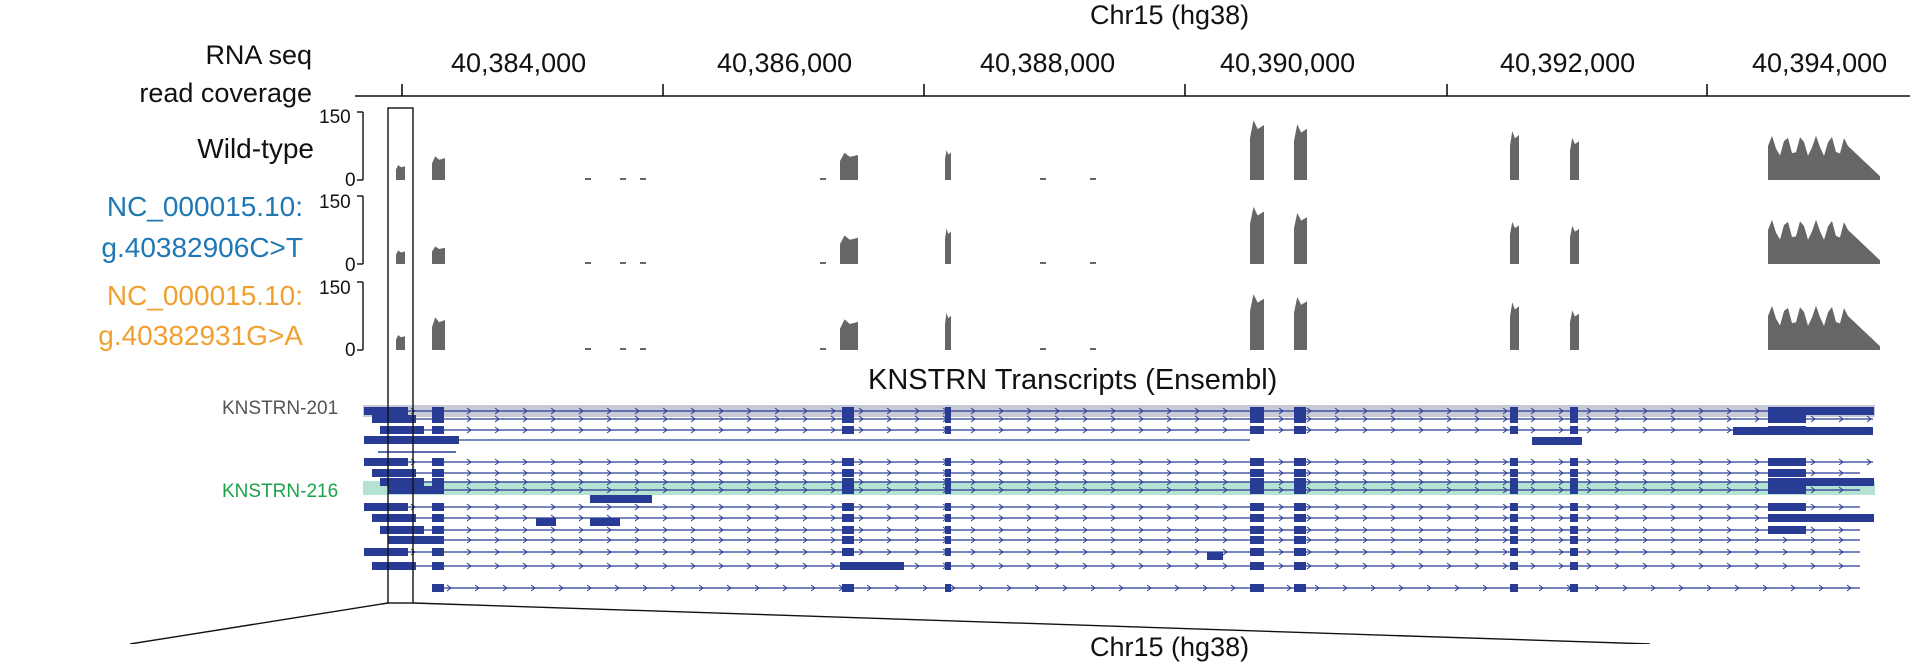 The image size is (1920, 663). What do you see at coordinates (1132, 90) in the screenshot?
I see `genomic-axis` at bounding box center [1132, 90].